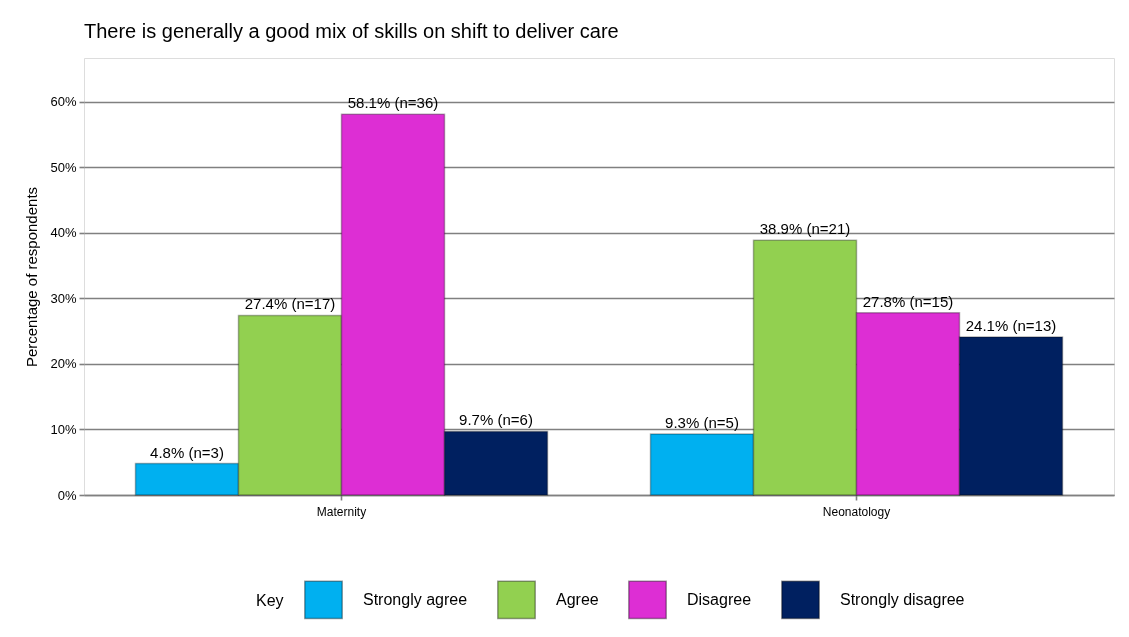  Describe the element at coordinates (908, 301) in the screenshot. I see `data-label: 27.8% (n=15)` at that location.